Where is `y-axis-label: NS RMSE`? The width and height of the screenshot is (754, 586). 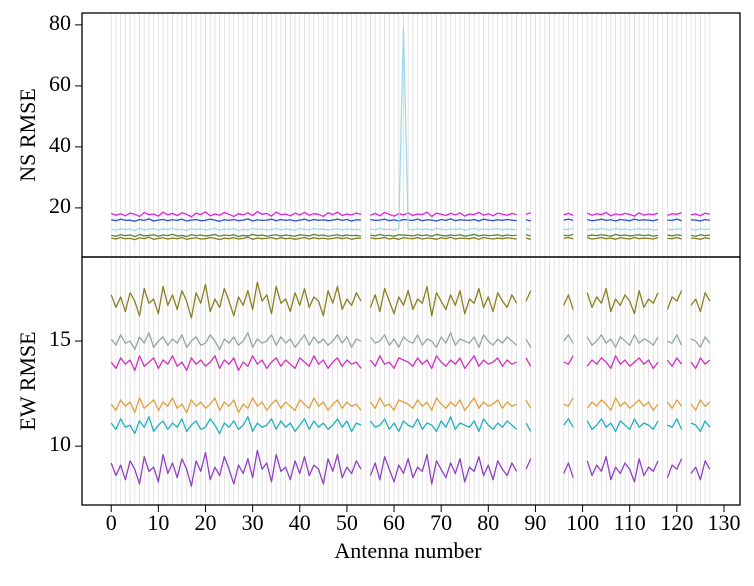
y-axis-label: NS RMSE is located at coordinates (27, 135).